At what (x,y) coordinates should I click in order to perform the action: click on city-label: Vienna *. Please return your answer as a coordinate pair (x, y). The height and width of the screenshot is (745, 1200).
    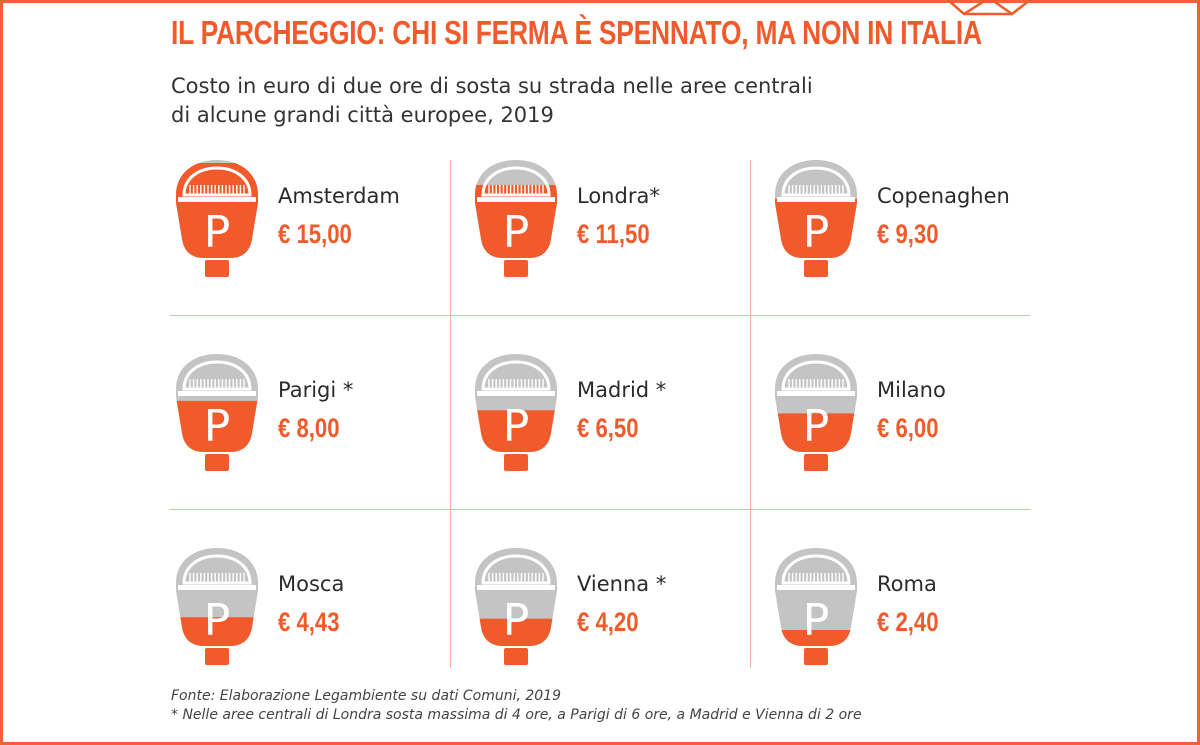
    Looking at the image, I should click on (622, 584).